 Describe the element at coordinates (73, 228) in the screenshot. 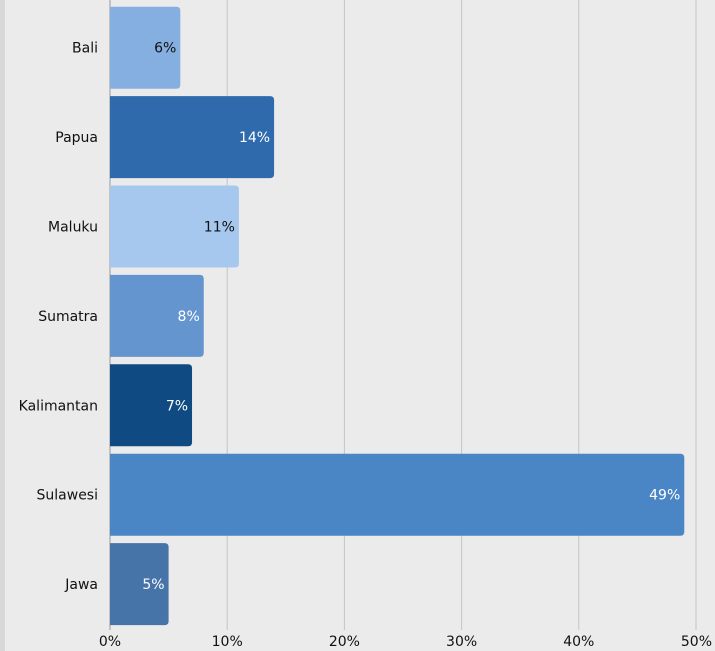

I see `category-label: Maluku` at that location.